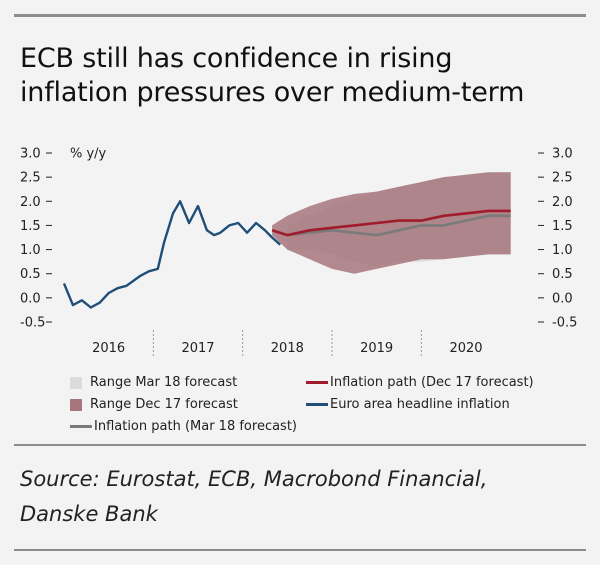 The width and height of the screenshot is (600, 565). What do you see at coordinates (236, 58) in the screenshot?
I see `chart-title-line-1: ECB still has confidence in rising` at bounding box center [236, 58].